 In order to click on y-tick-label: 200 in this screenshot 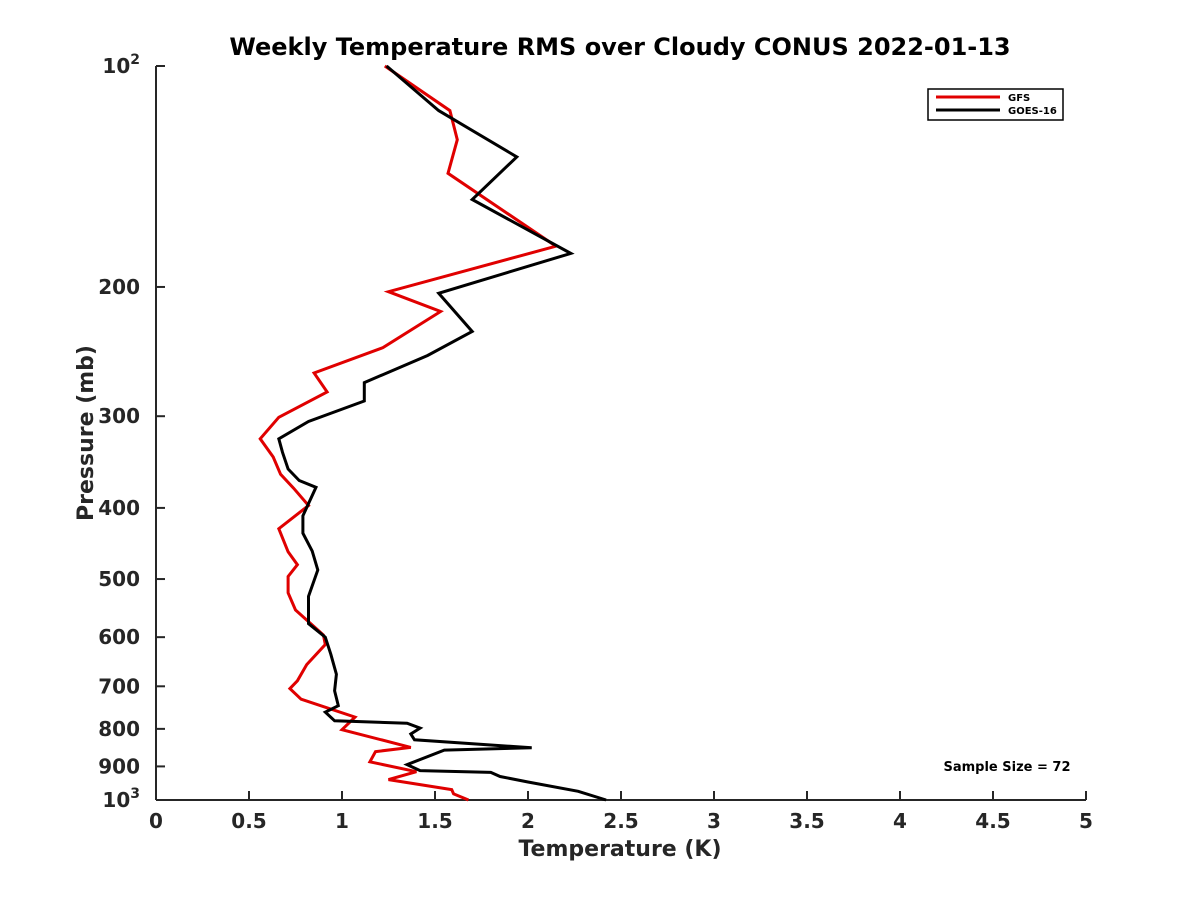, I will do `click(119, 287)`.